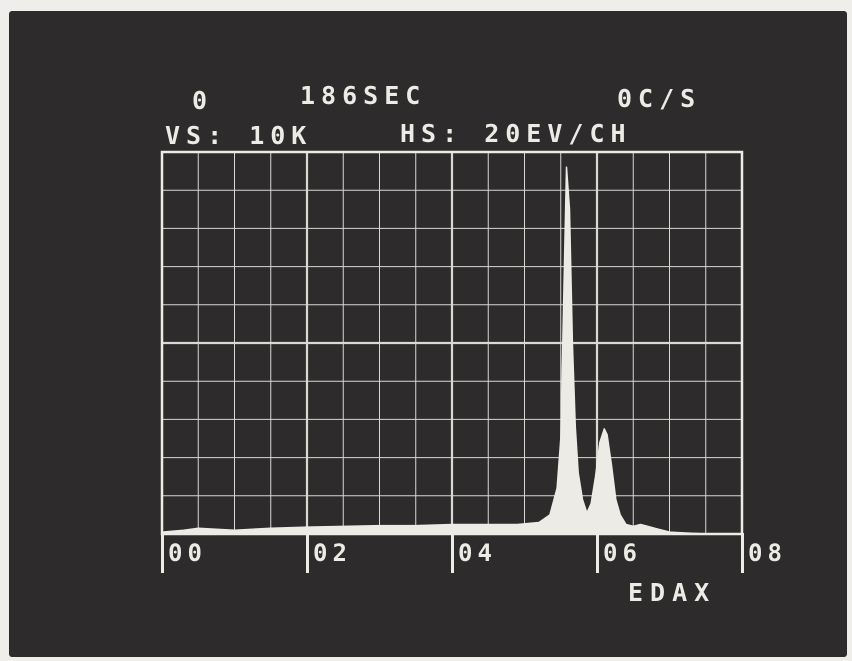 The image size is (852, 661). I want to click on x-tick-label: 02, so click(332, 553).